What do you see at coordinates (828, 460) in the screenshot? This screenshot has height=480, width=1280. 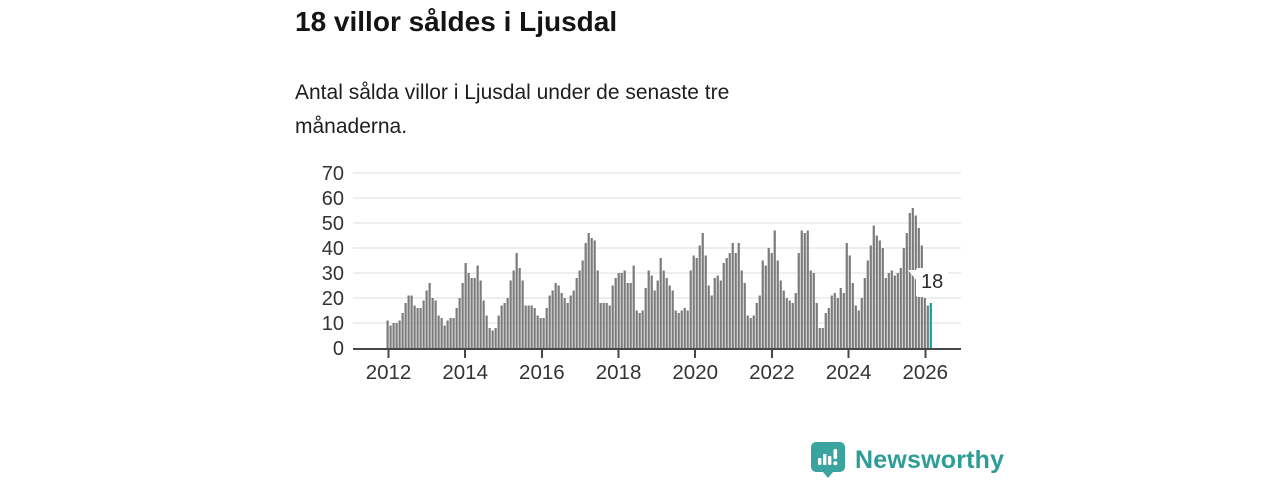 I see `newsworthy-logo-icon` at bounding box center [828, 460].